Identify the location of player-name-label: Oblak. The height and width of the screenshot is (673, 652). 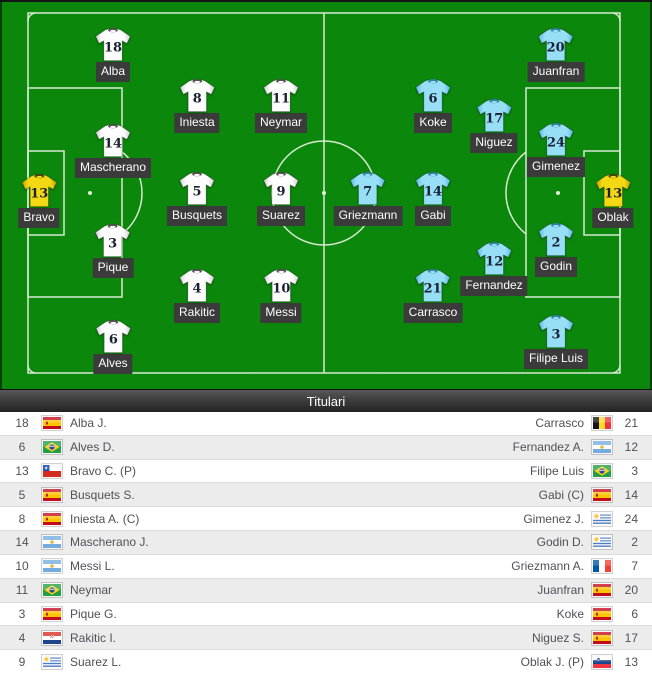
(613, 218).